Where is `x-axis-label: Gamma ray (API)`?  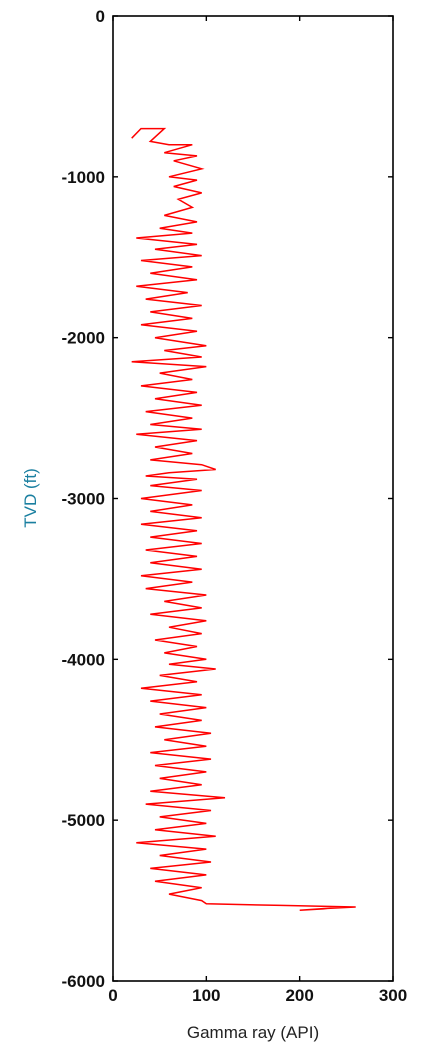 x-axis-label: Gamma ray (API) is located at coordinates (253, 1032).